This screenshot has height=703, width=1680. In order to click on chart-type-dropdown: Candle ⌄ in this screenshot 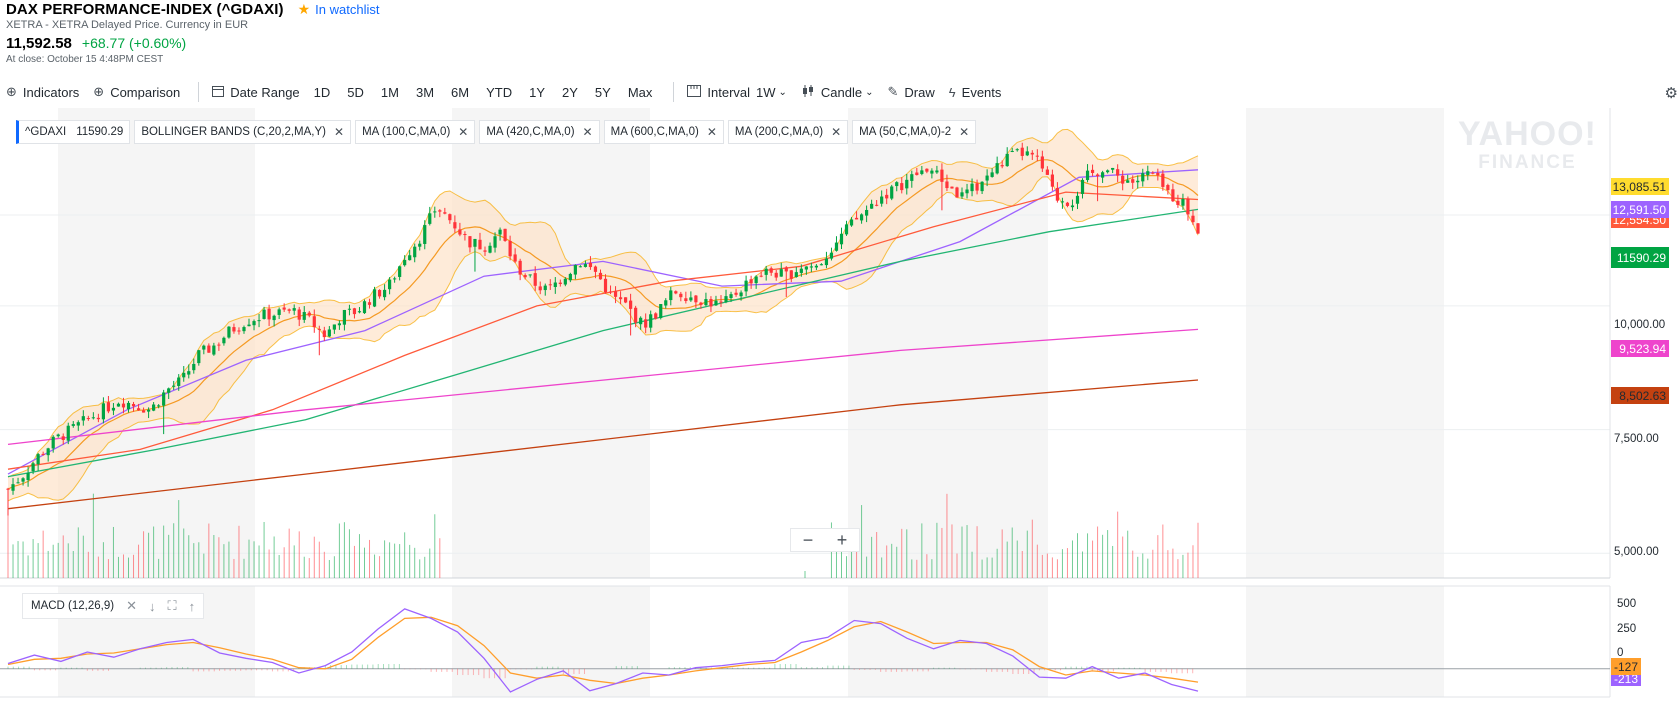, I will do `click(837, 92)`.